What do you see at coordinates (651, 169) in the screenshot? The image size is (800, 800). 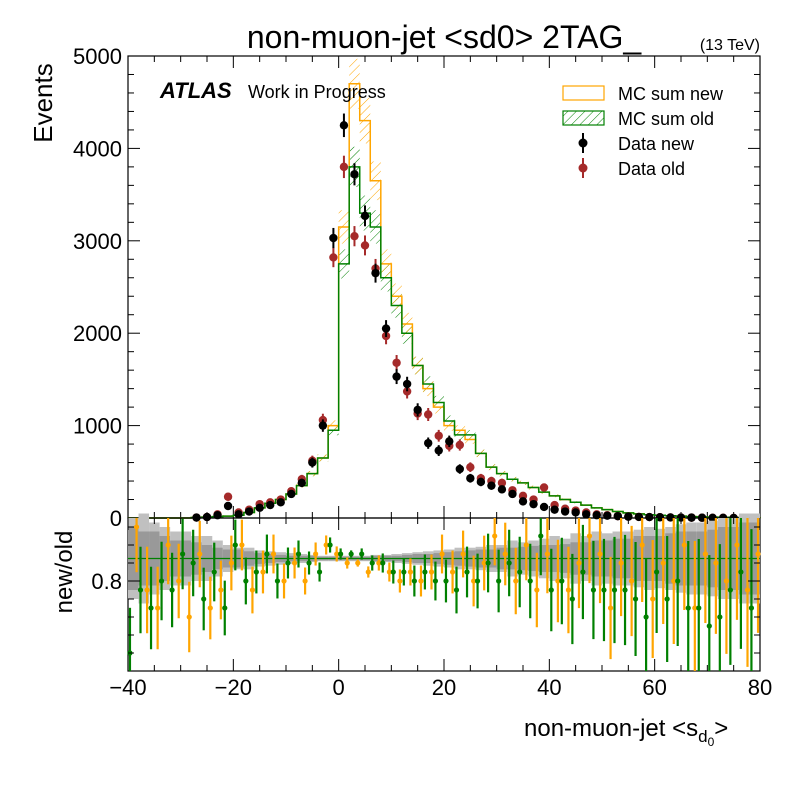 I see `legend-label-data-old: Data old` at bounding box center [651, 169].